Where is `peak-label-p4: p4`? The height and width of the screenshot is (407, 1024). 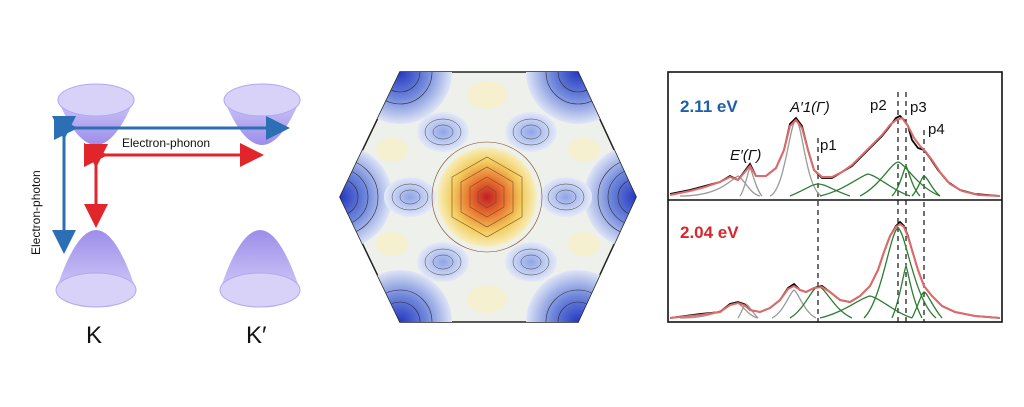
peak-label-p4: p4 is located at coordinates (936, 129).